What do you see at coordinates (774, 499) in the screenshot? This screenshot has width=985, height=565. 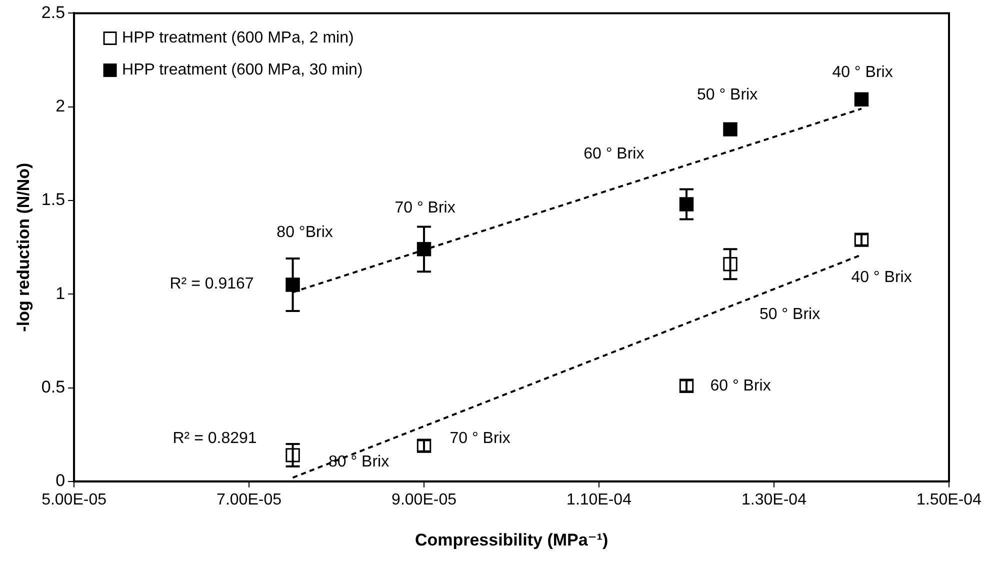 I see `x-tick-label: 1.30E-04` at bounding box center [774, 499].